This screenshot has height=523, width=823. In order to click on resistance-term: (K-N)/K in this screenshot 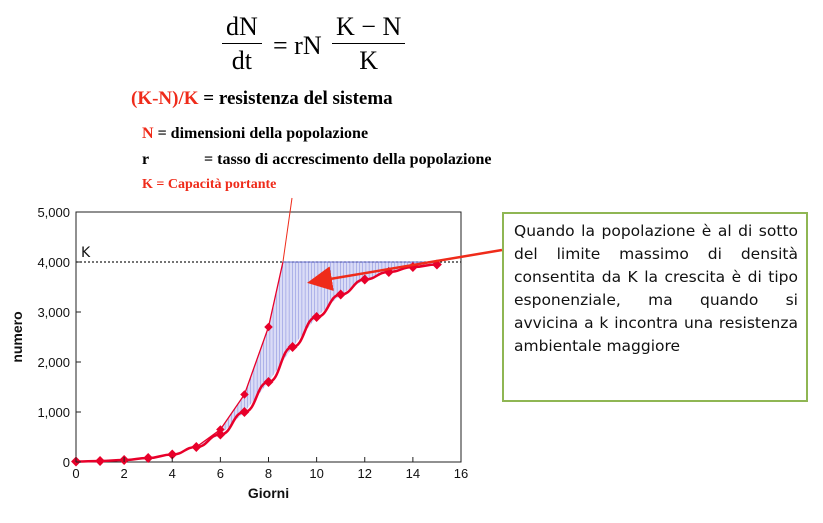, I will do `click(165, 98)`.